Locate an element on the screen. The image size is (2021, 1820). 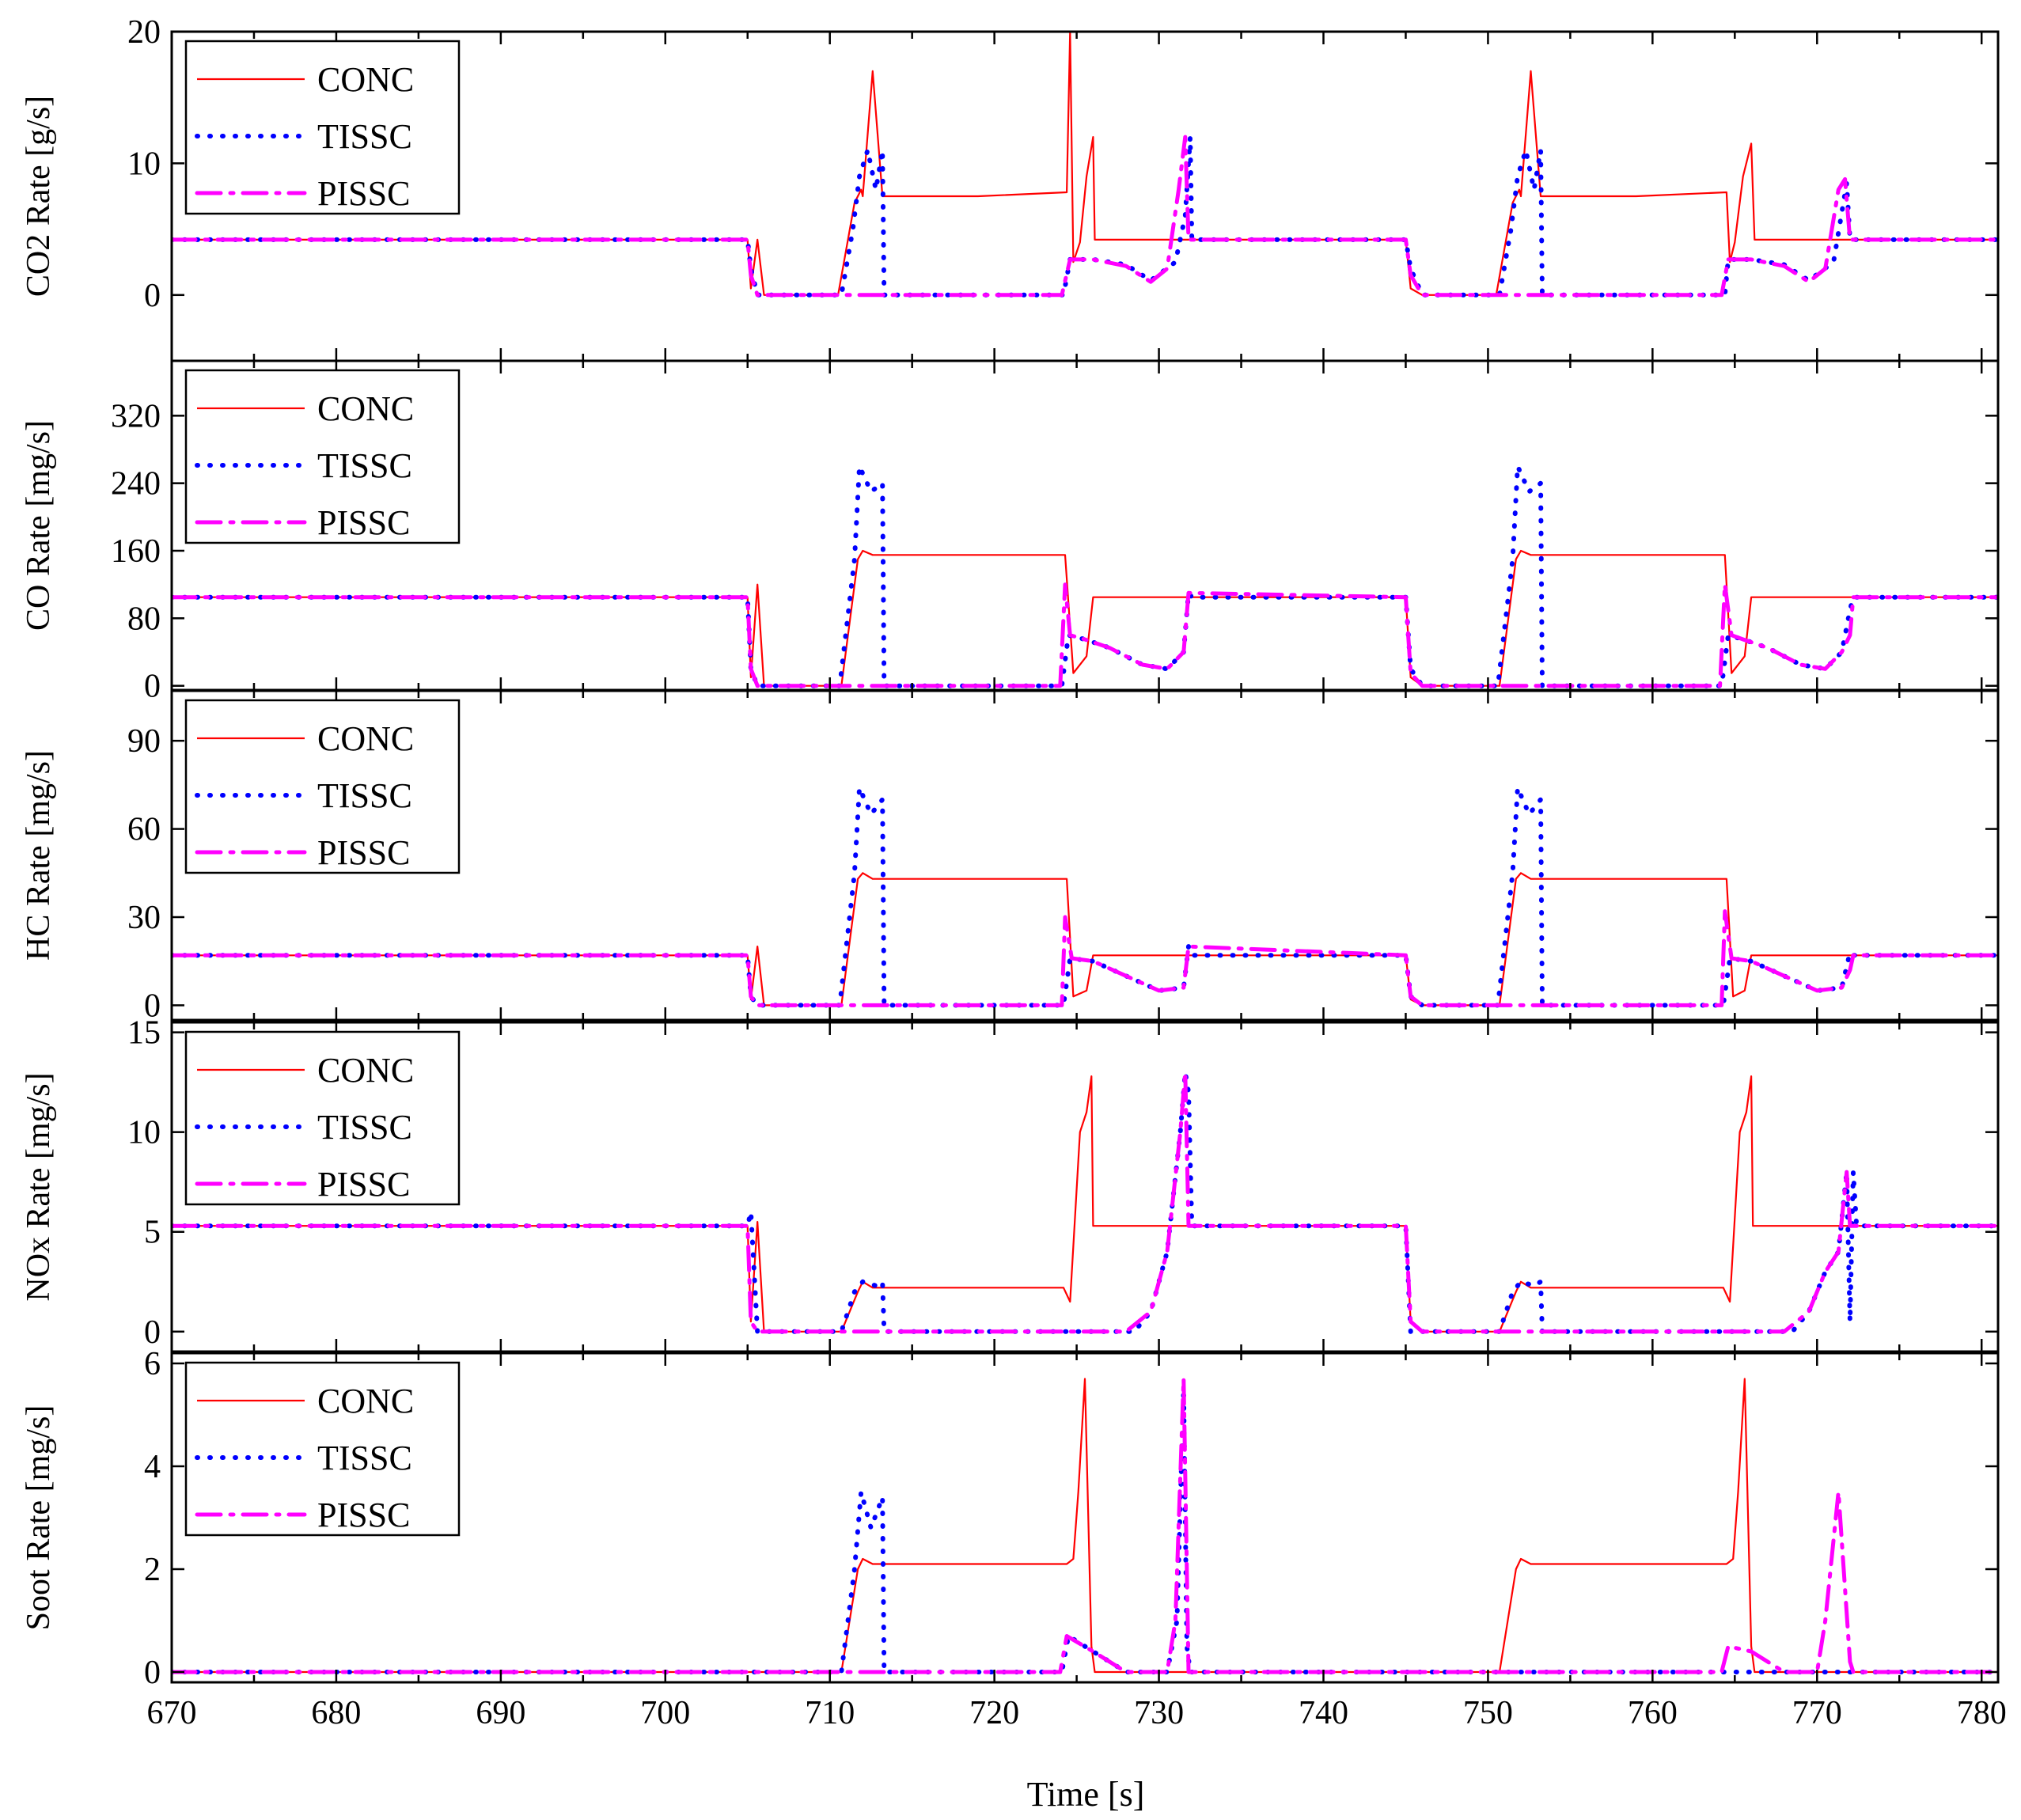
y-tick-label: 5 is located at coordinates (152, 1233).